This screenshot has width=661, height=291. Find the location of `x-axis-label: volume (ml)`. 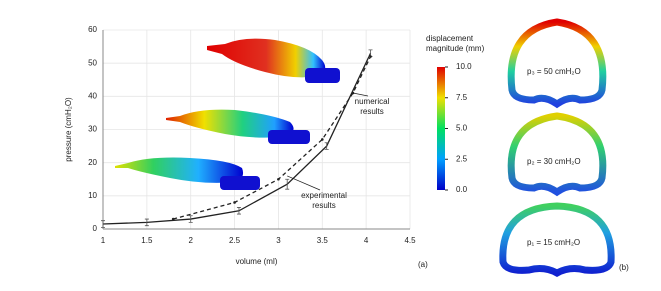

x-axis-label: volume (ml) is located at coordinates (257, 261).